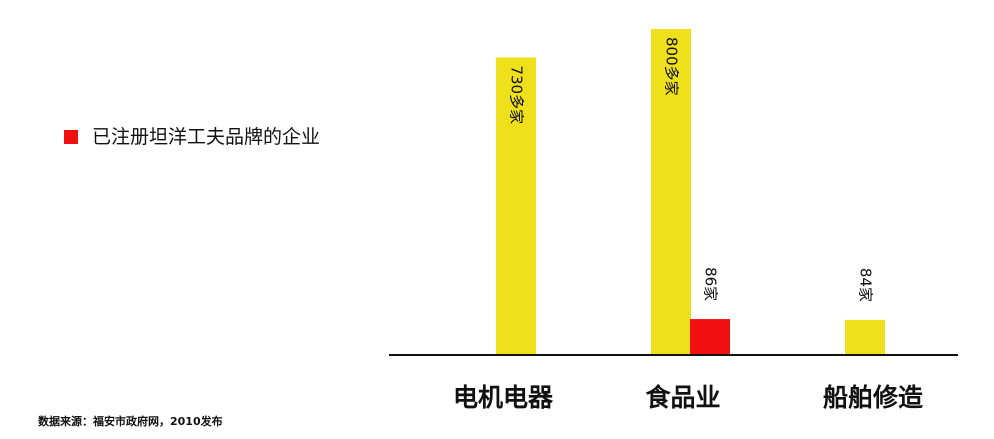 This screenshot has width=994, height=439. Describe the element at coordinates (866, 285) in the screenshot. I see `bar-label-4: 84家` at that location.